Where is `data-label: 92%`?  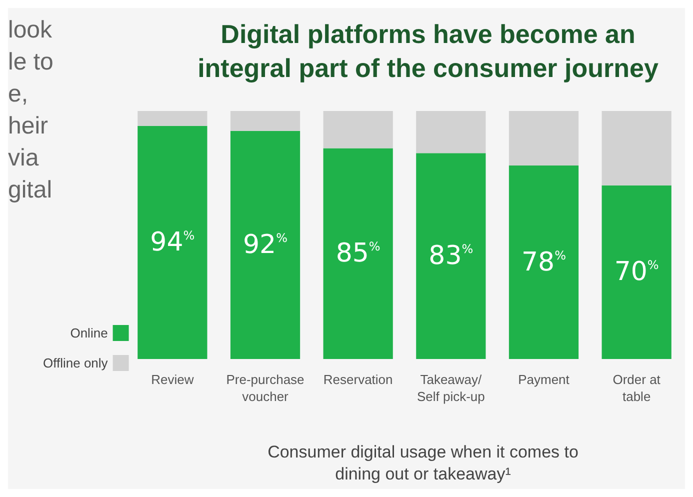 data-label: 92% is located at coordinates (265, 245).